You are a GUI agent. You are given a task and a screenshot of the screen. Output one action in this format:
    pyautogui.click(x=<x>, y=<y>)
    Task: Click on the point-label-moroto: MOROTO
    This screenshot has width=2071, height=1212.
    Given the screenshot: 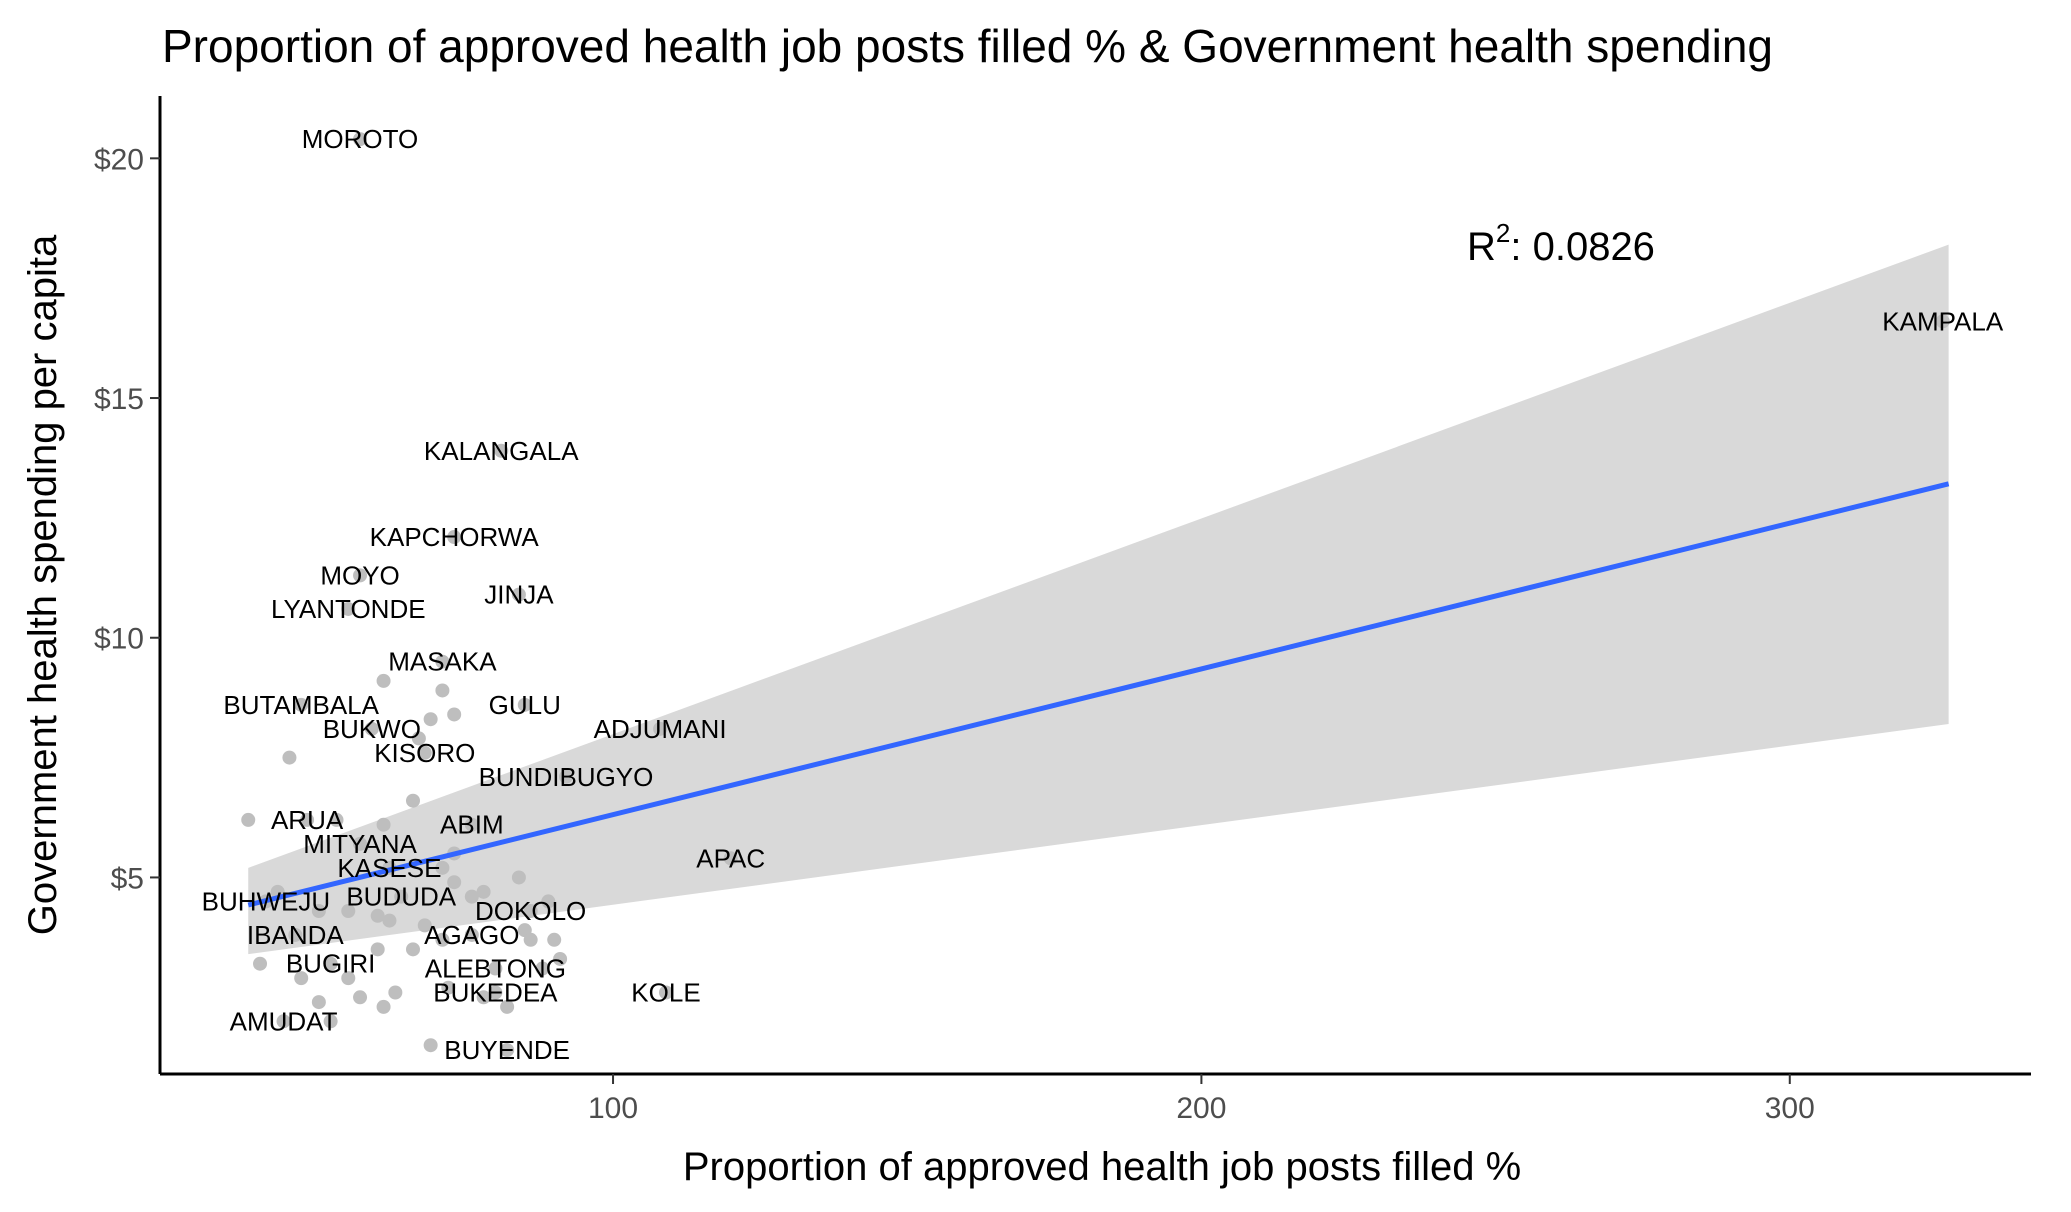 What is the action you would take?
    pyautogui.click(x=360, y=139)
    